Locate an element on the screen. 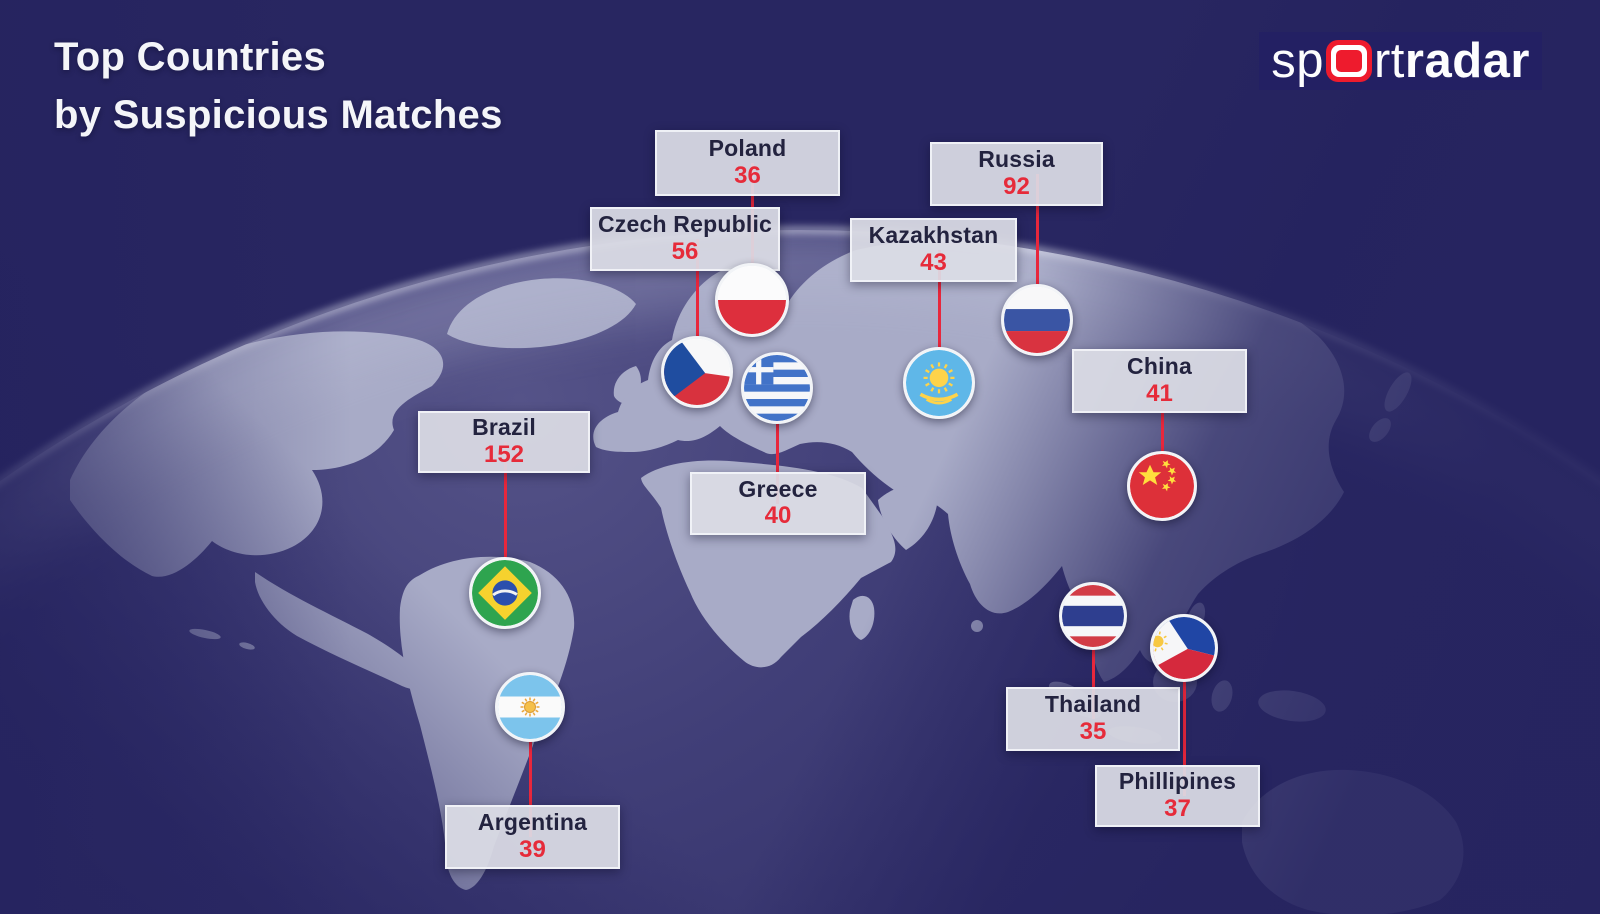  poland-flag-icon is located at coordinates (752, 300).